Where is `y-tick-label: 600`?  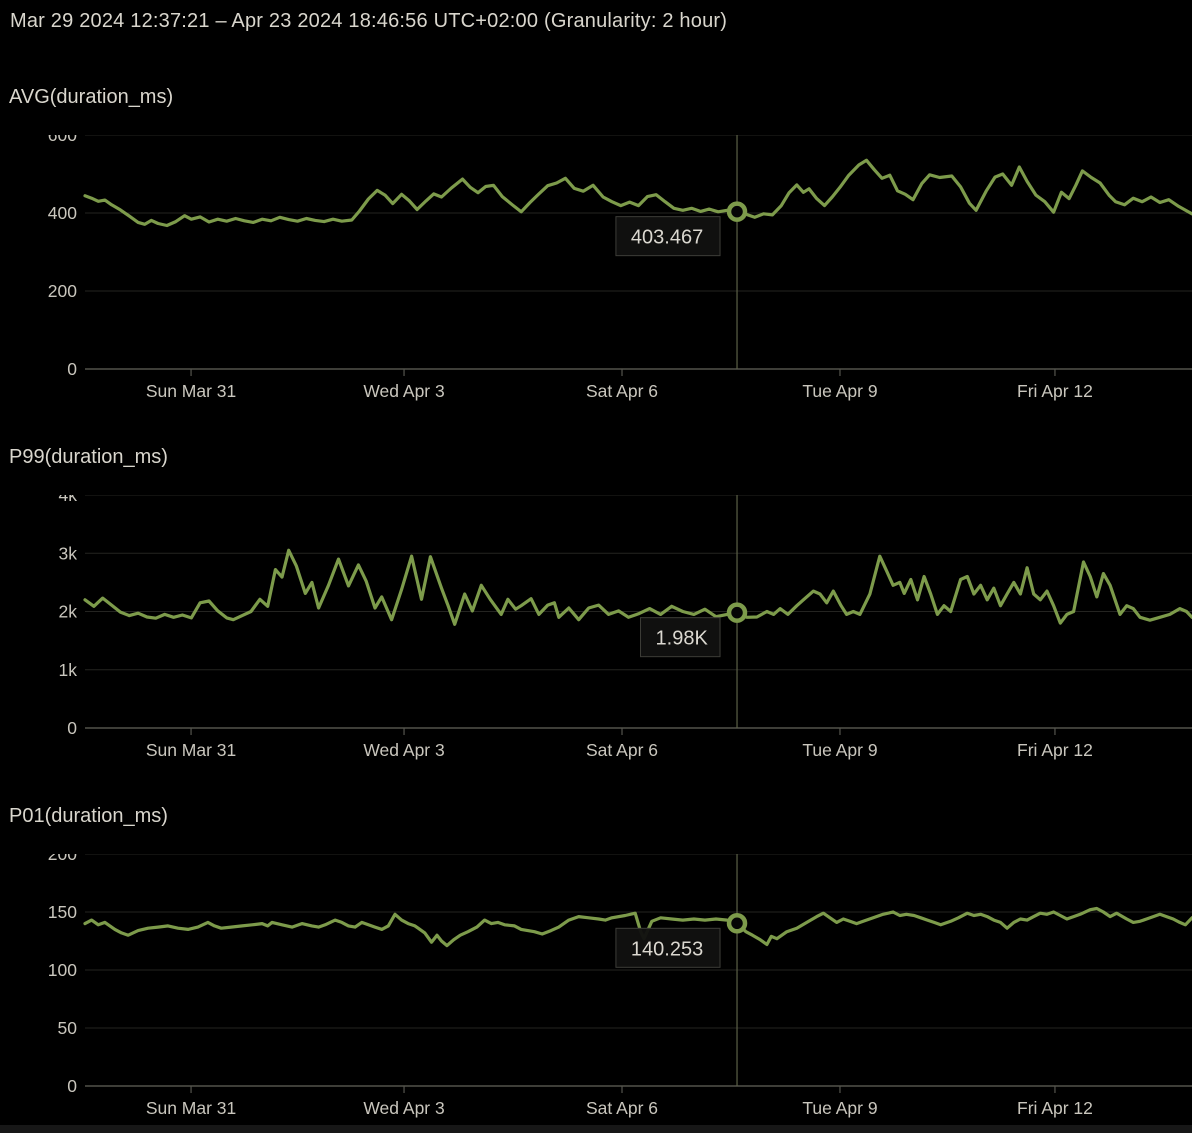 y-tick-label: 600 is located at coordinates (62, 140).